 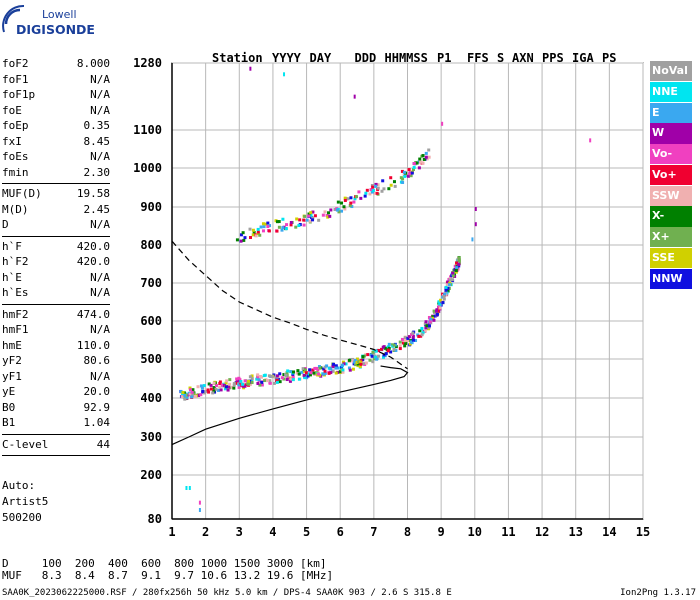 What do you see at coordinates (501, 58) in the screenshot?
I see `header-labels-7: S` at bounding box center [501, 58].